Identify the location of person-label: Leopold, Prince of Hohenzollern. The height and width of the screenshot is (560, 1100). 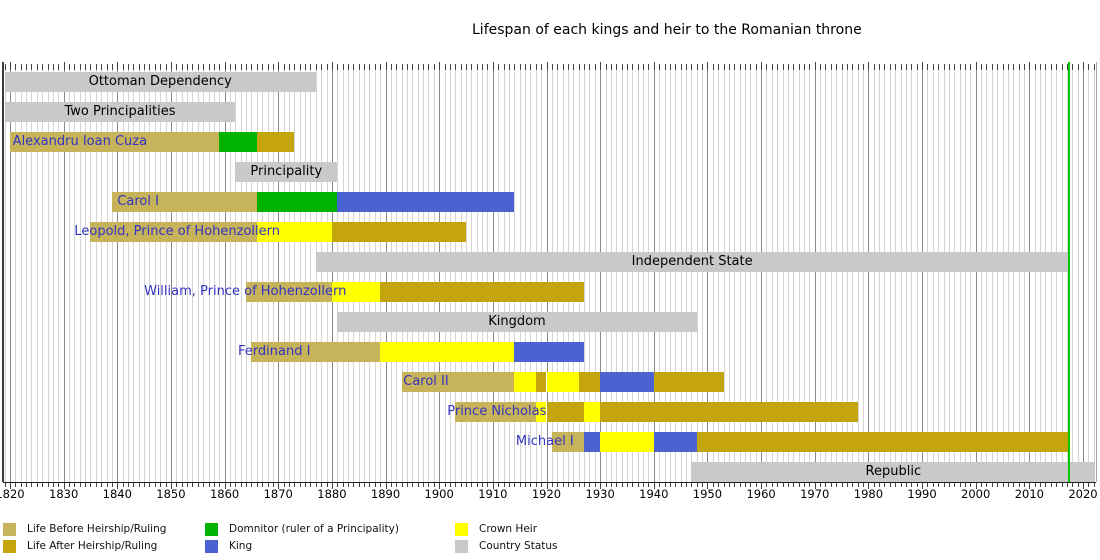
(177, 231).